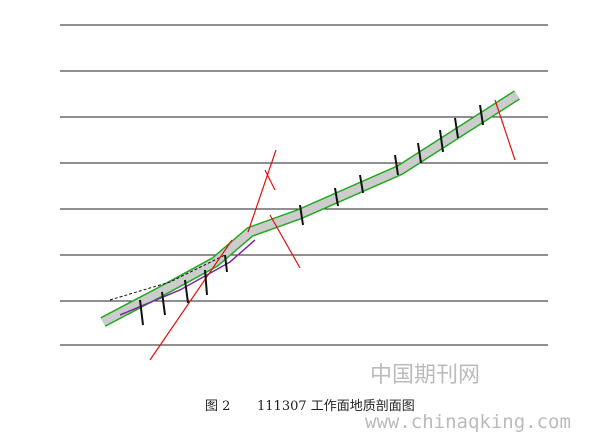 The width and height of the screenshot is (597, 433). What do you see at coordinates (468, 422) in the screenshot?
I see `watermark-url: www.chinaqking.com` at bounding box center [468, 422].